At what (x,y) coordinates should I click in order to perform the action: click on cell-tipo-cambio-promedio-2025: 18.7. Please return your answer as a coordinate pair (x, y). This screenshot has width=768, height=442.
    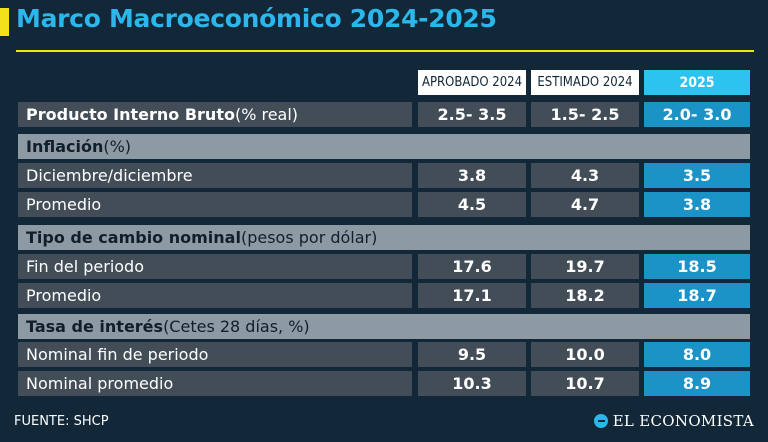
    Looking at the image, I should click on (697, 295).